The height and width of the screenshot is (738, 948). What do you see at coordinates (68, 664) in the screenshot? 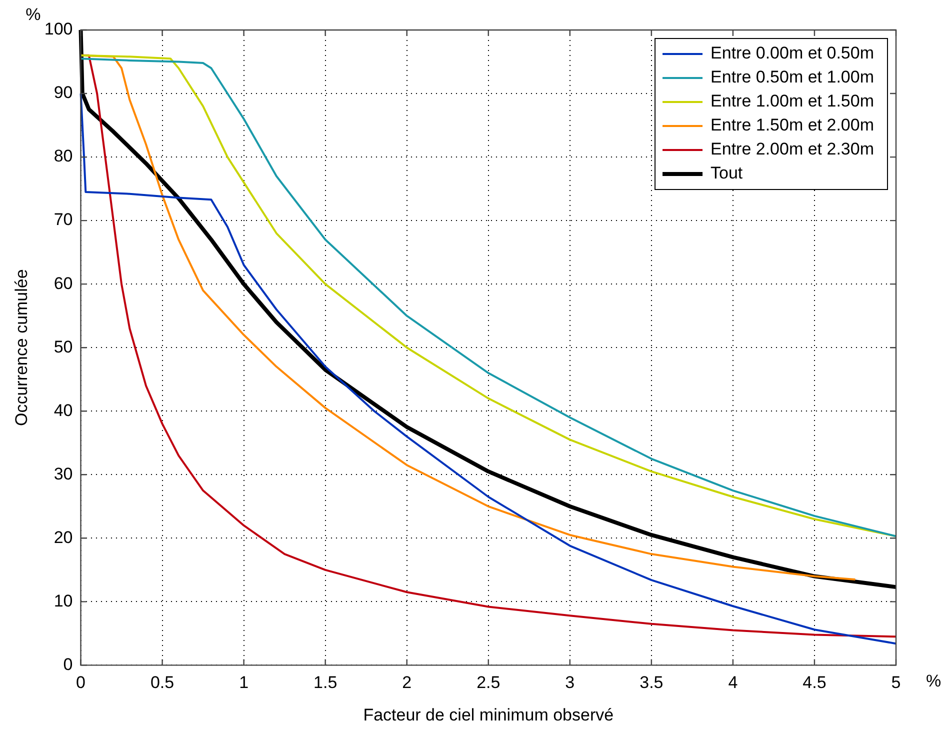
I see `y-tick-label: 0` at bounding box center [68, 664].